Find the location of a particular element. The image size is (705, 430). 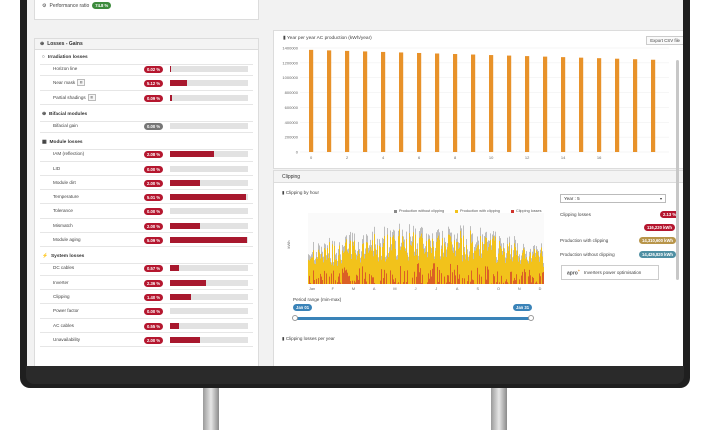

loss-row: Tolerance 0.00 % is located at coordinates (146, 211).